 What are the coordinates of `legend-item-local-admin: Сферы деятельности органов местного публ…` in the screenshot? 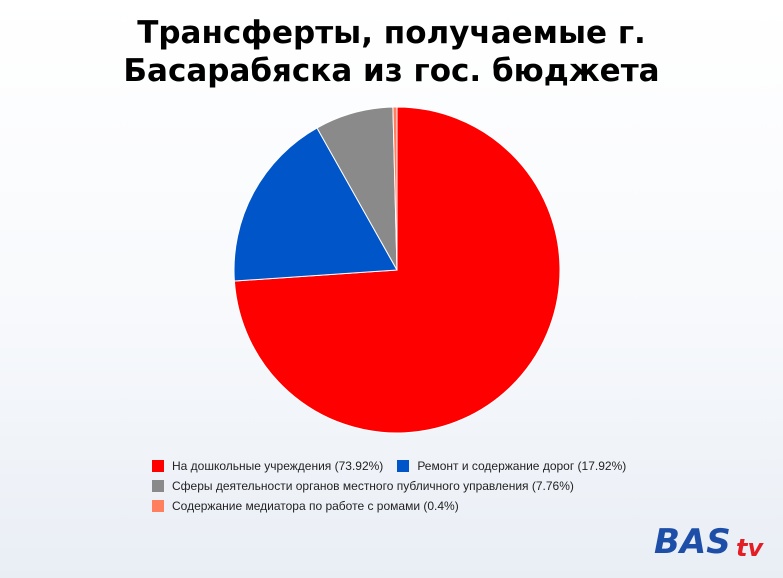 It's located at (363, 486).